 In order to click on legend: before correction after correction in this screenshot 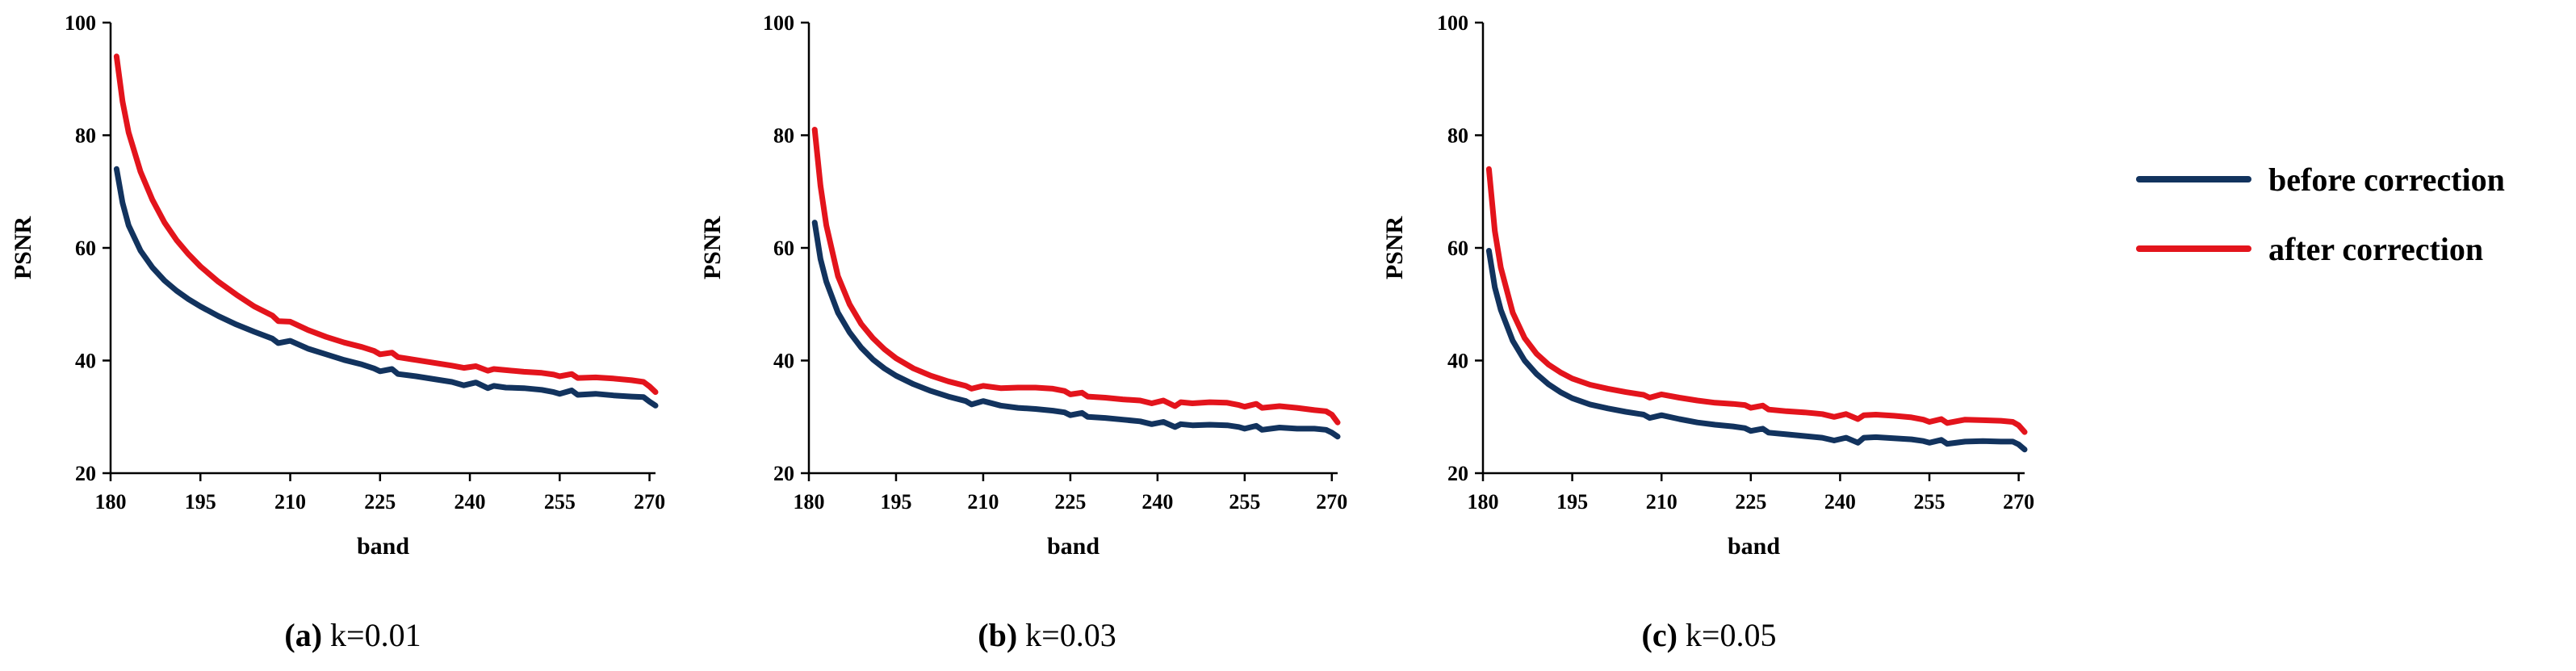, I will do `click(2320, 214)`.